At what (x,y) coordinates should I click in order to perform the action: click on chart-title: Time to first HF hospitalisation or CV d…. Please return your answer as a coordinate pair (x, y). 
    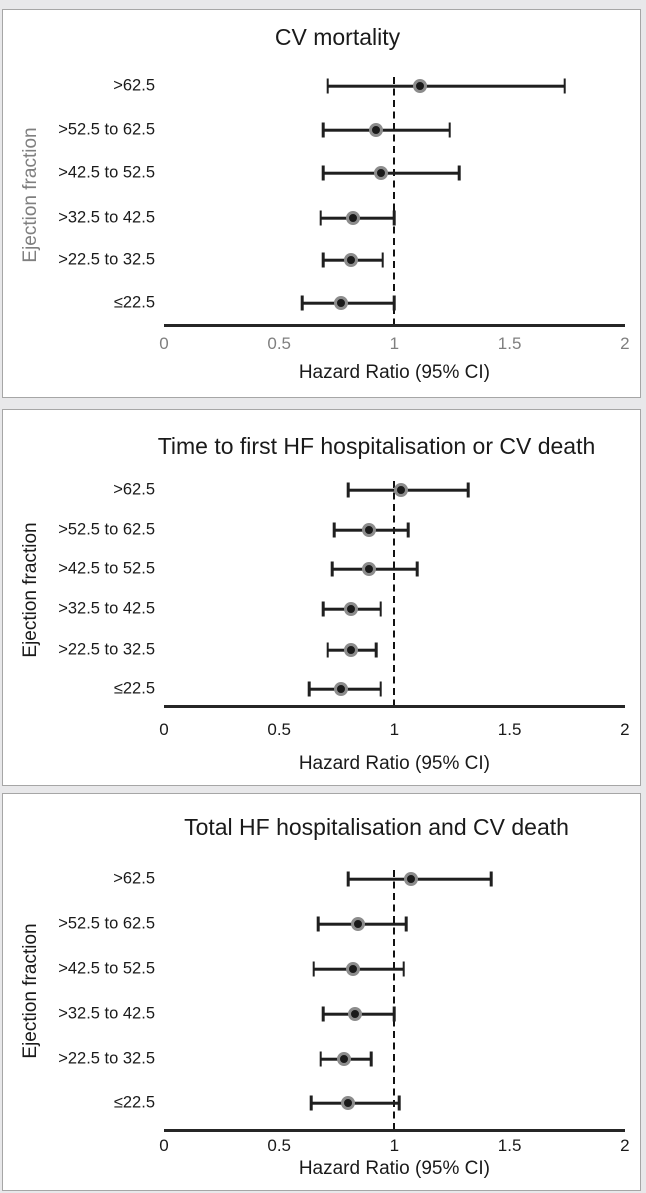
    Looking at the image, I should click on (376, 446).